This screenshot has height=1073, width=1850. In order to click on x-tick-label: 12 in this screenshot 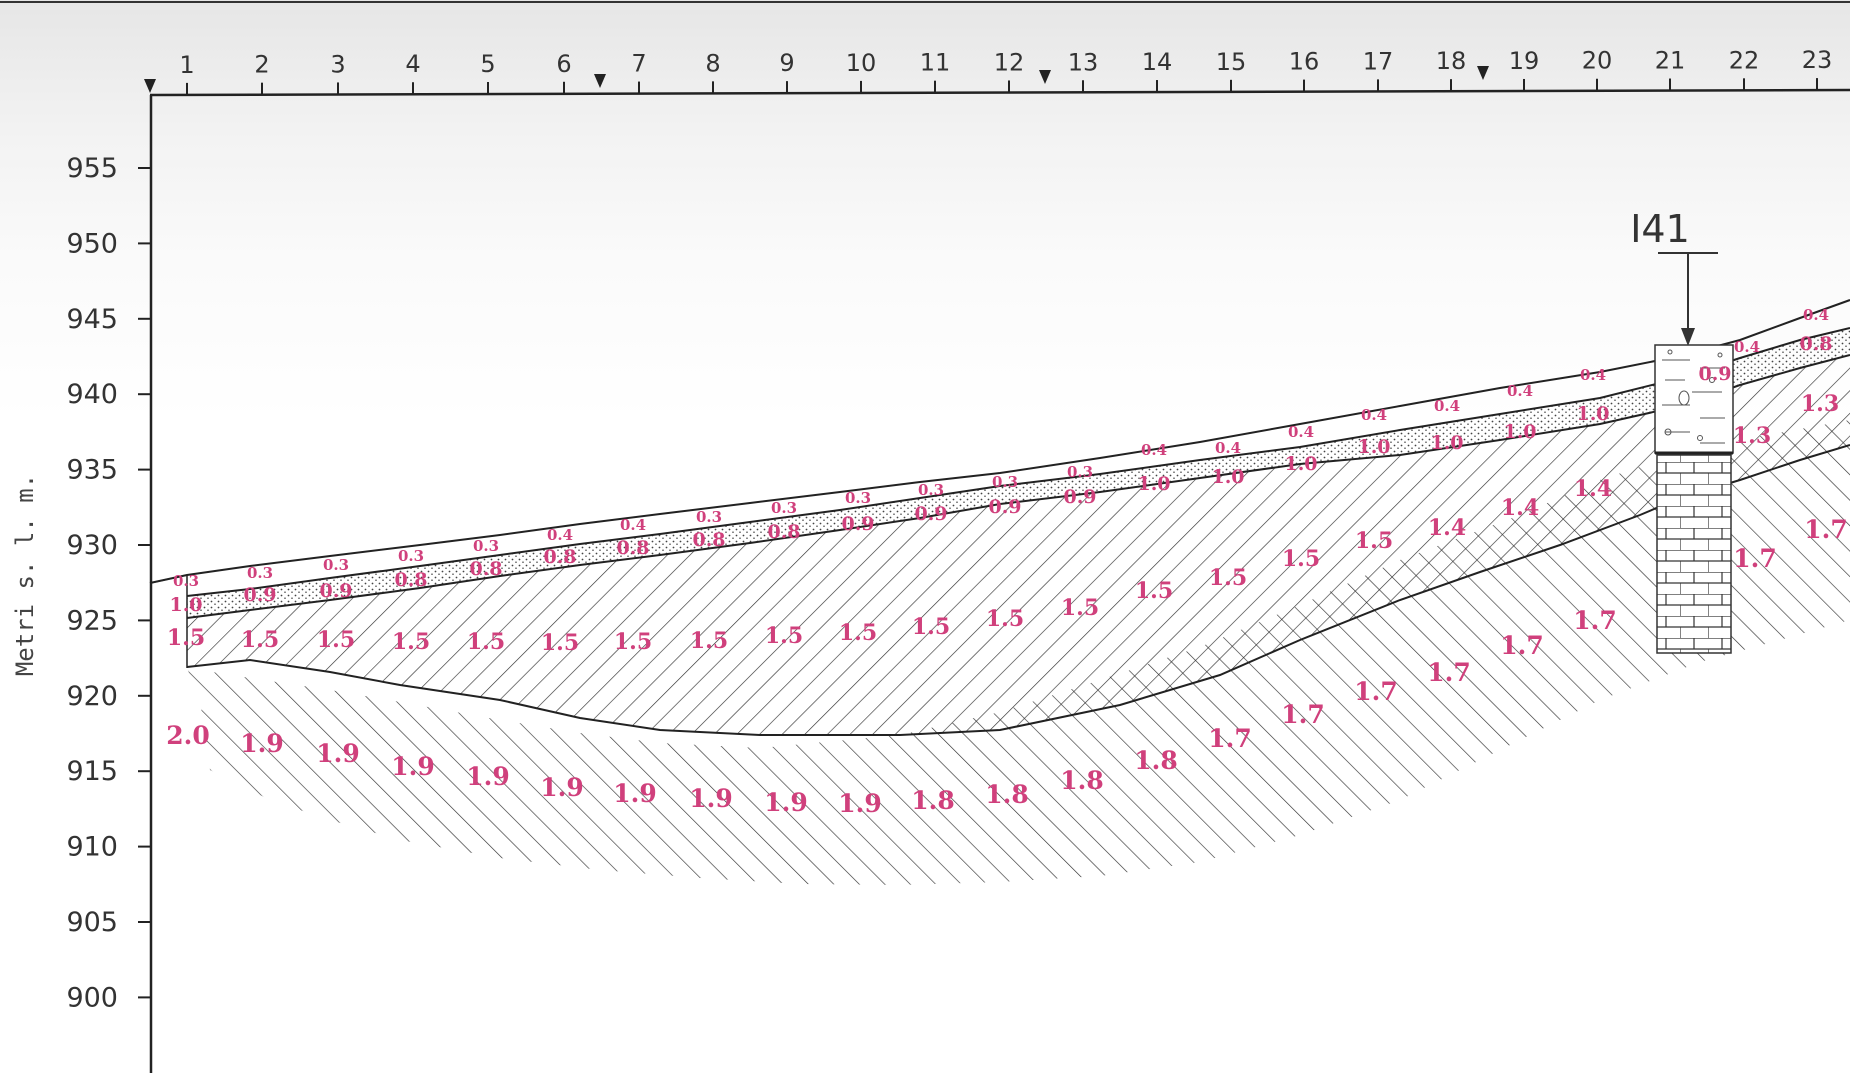, I will do `click(1009, 62)`.